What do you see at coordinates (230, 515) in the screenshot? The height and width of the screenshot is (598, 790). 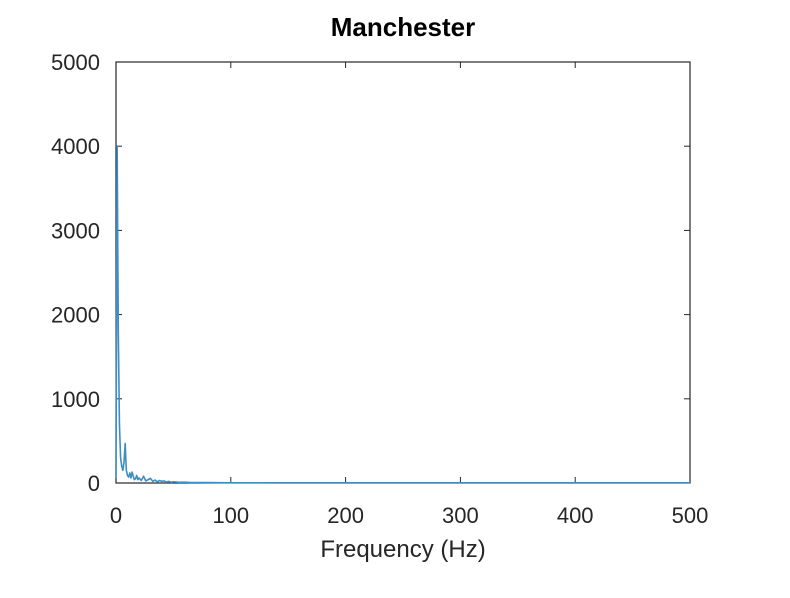 I see `x-tick-label: 100` at bounding box center [230, 515].